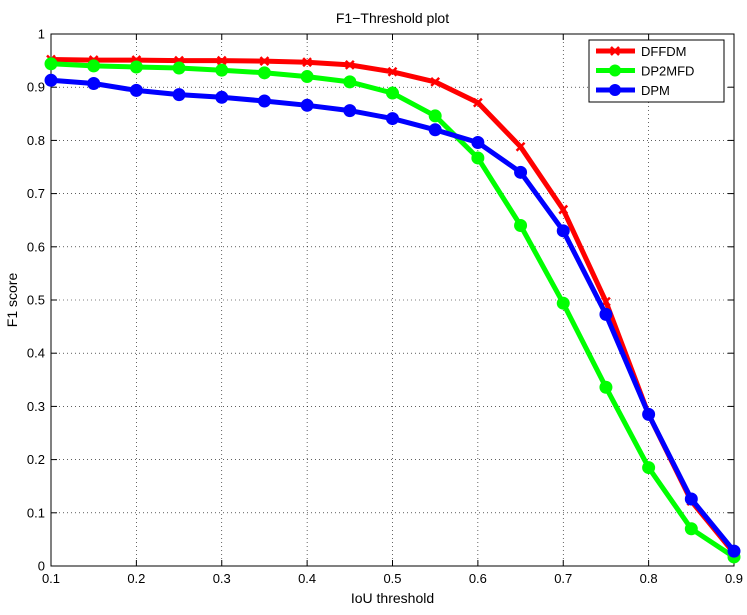 This screenshot has height=615, width=747. What do you see at coordinates (36, 512) in the screenshot?
I see `y-tick-label: 0.1` at bounding box center [36, 512].